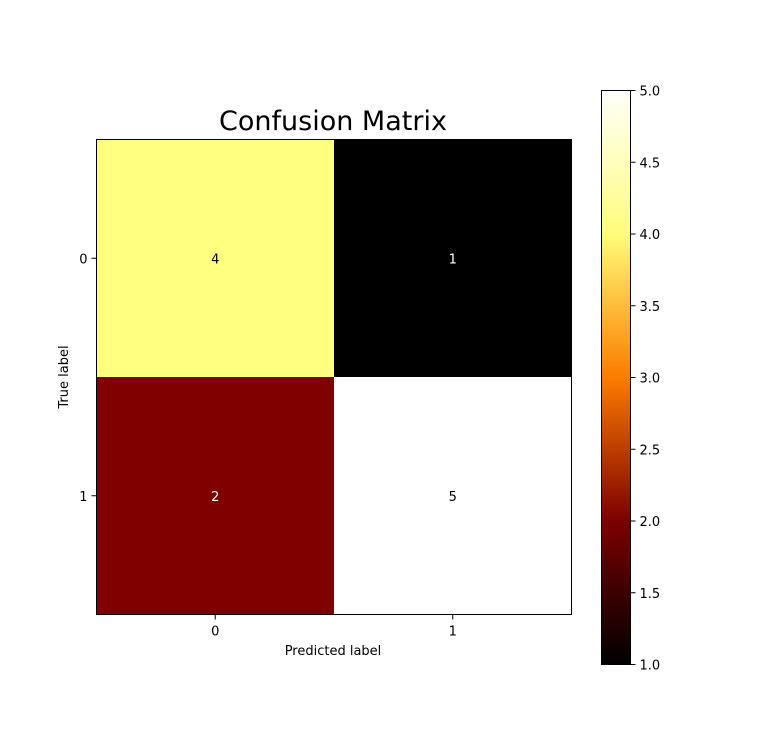 The height and width of the screenshot is (750, 766). I want to click on colorbar-tick-label: 3.0, so click(650, 379).